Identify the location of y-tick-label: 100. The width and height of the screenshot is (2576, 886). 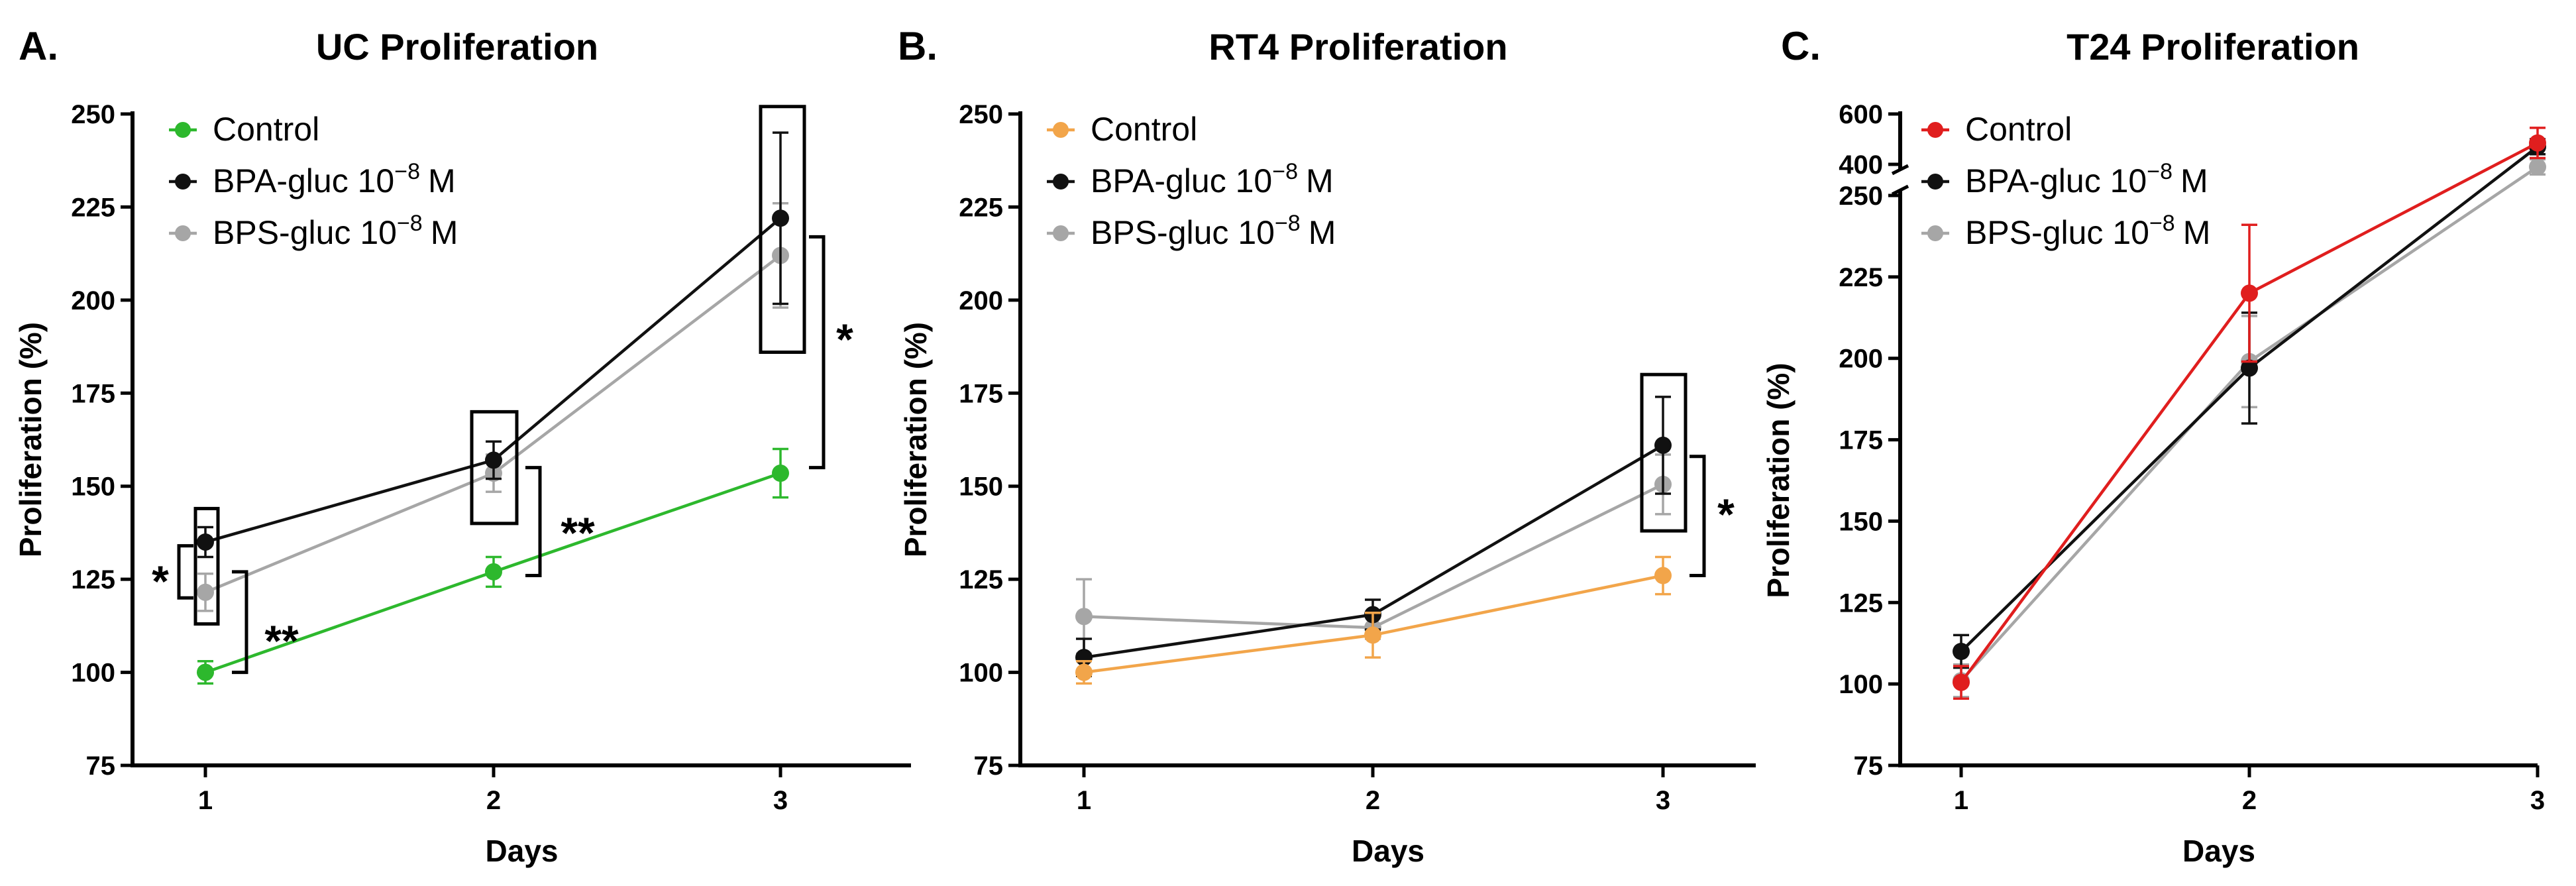
(981, 674).